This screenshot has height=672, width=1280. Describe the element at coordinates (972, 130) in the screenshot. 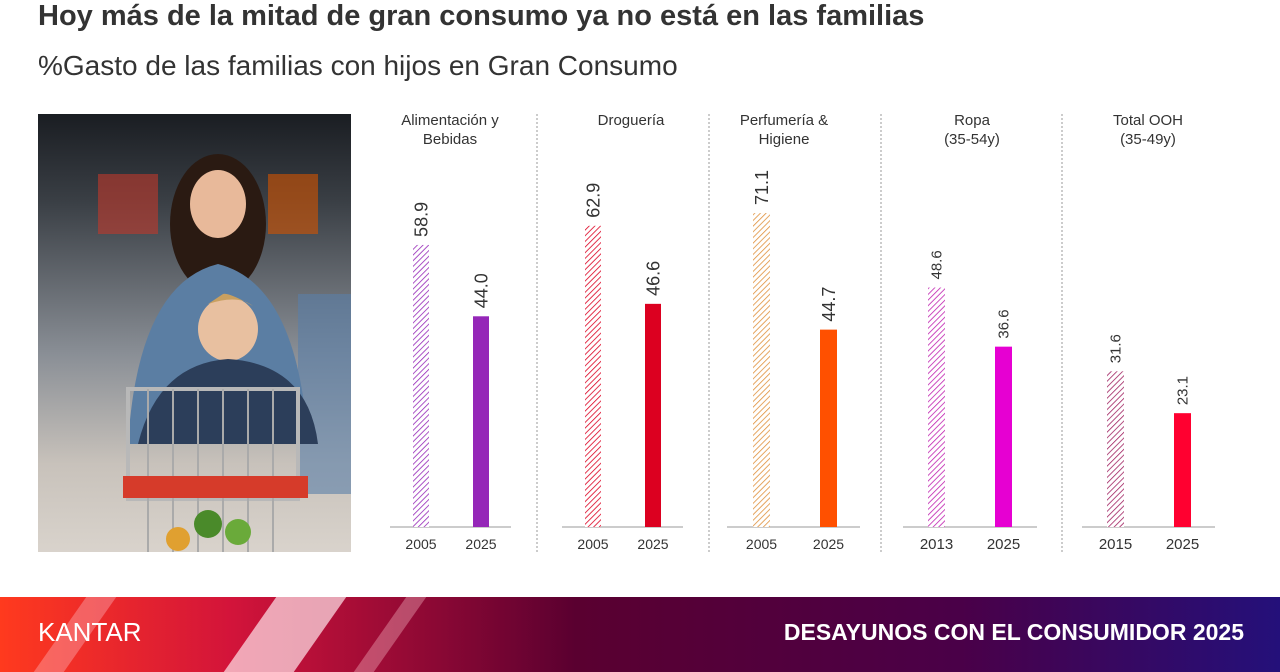

I see `panel-title: Ropa (35-54y)` at that location.